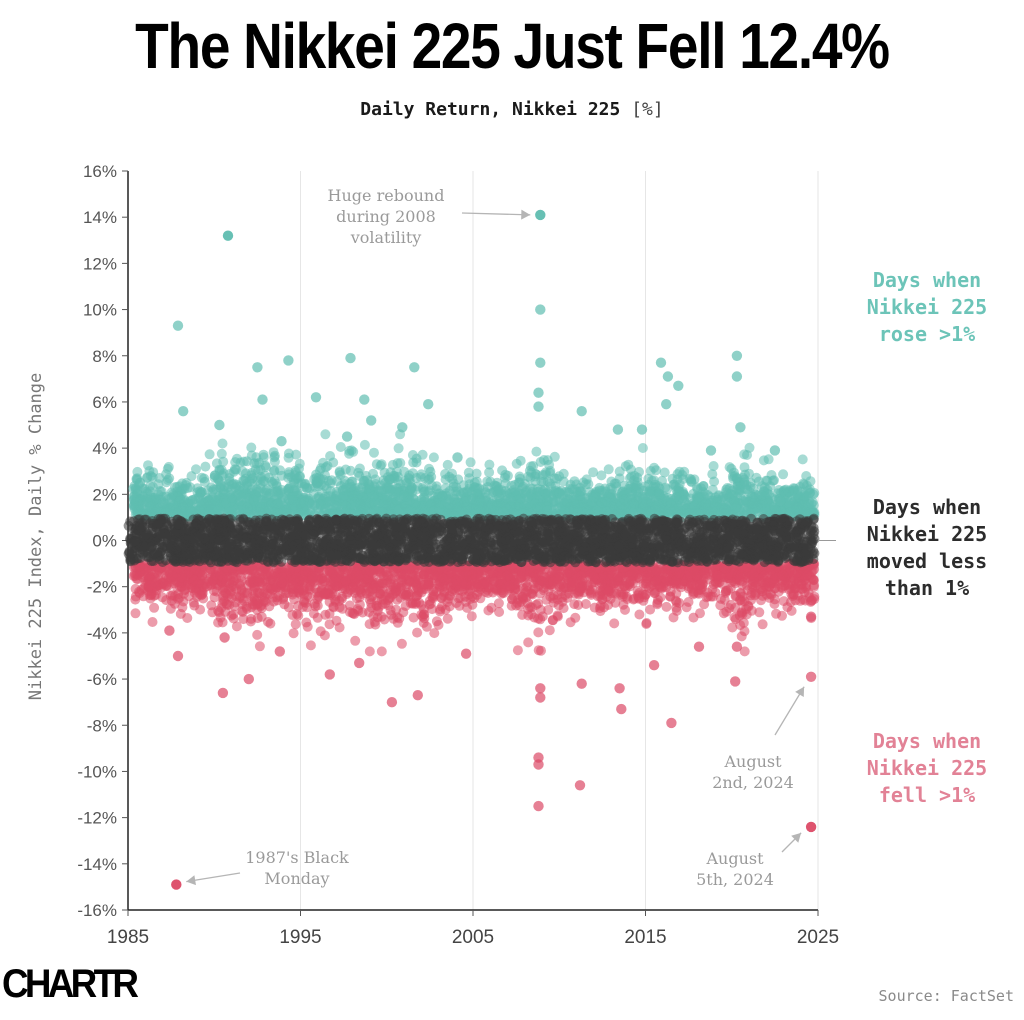  Describe the element at coordinates (100, 263) in the screenshot. I see `y-tick-label: 12%` at that location.